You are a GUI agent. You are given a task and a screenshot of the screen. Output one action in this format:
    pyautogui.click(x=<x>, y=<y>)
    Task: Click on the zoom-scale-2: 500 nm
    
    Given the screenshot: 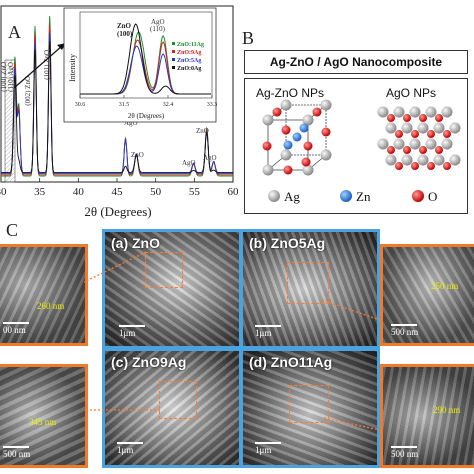 What is the action you would take?
    pyautogui.click(x=404, y=330)
    